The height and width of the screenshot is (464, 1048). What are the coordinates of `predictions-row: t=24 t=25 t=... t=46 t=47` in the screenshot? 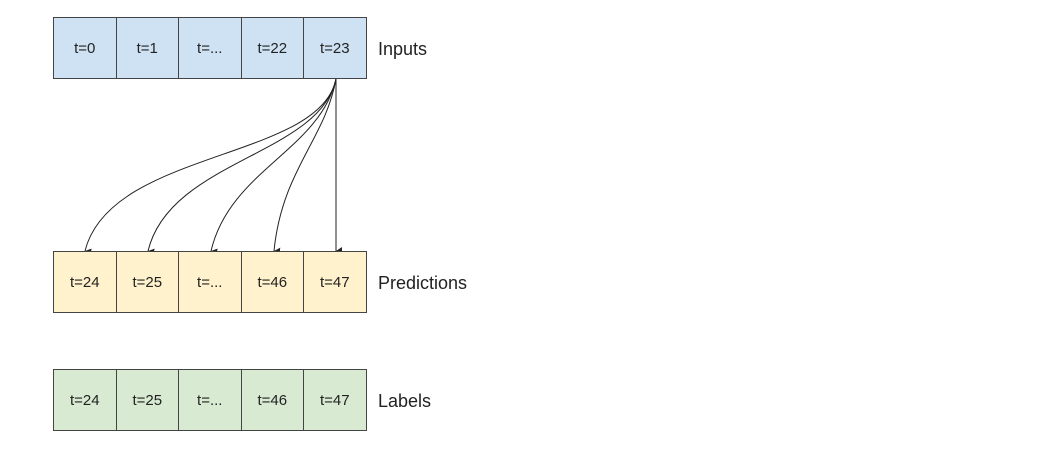 It's located at (210, 282).